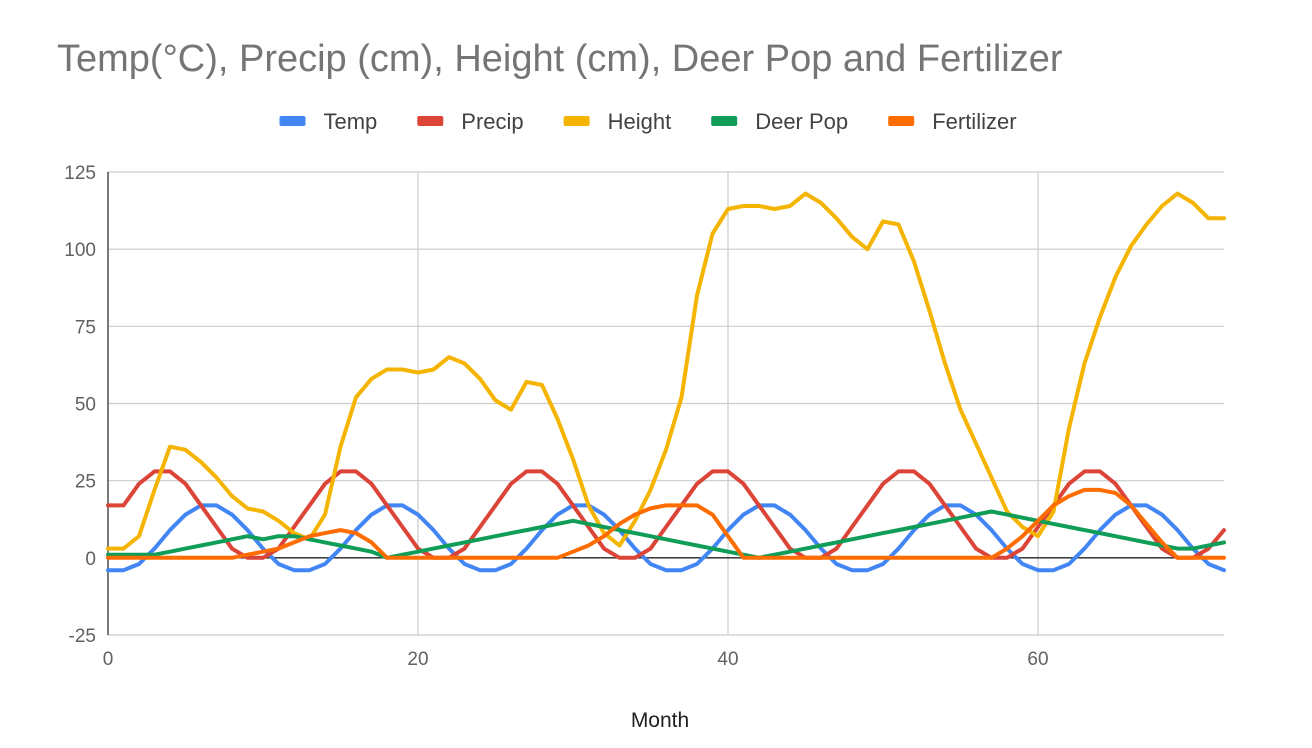  I want to click on x-axis-label: Month, so click(660, 720).